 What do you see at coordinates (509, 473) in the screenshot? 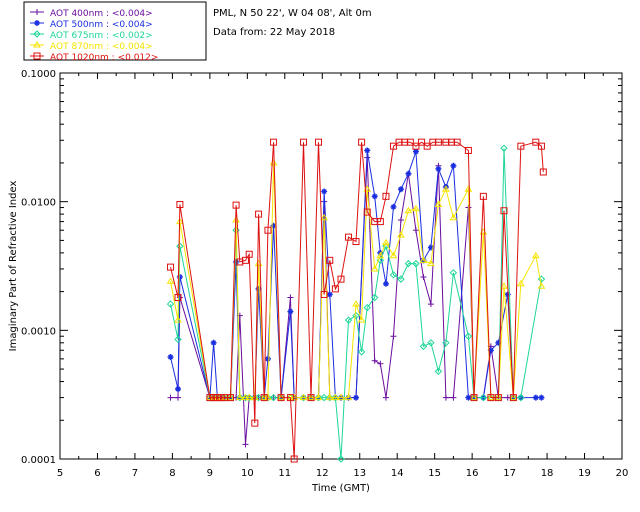
I see `x-tick-label: 17` at bounding box center [509, 473].